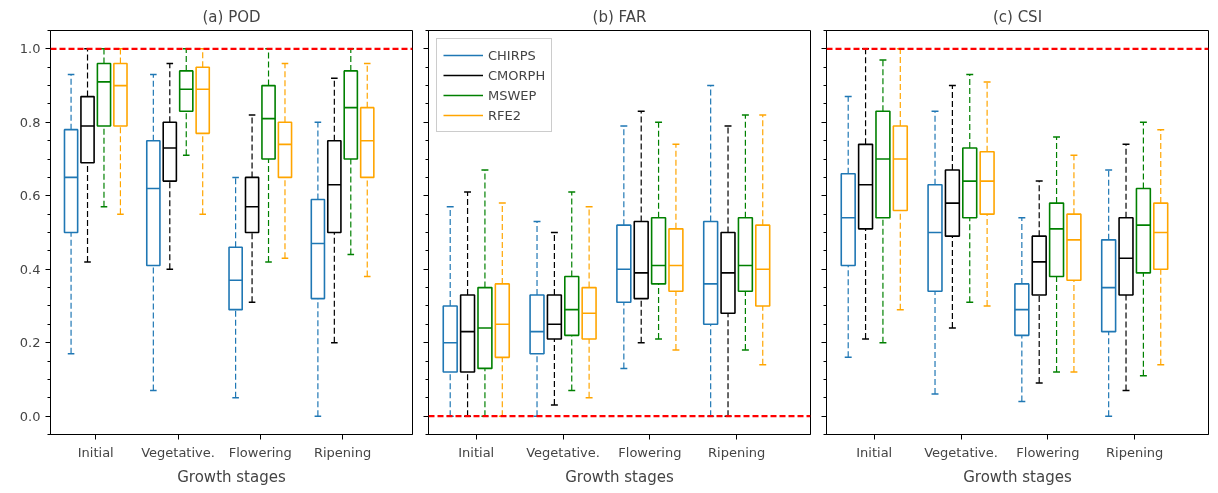 This screenshot has height=493, width=1218. What do you see at coordinates (30, 343) in the screenshot?
I see `y-tick-label: 0.2` at bounding box center [30, 343].